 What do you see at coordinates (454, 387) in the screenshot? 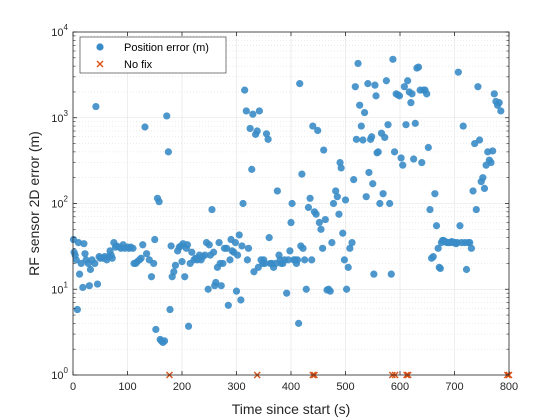
I see `x-tick-label: 700` at bounding box center [454, 387].